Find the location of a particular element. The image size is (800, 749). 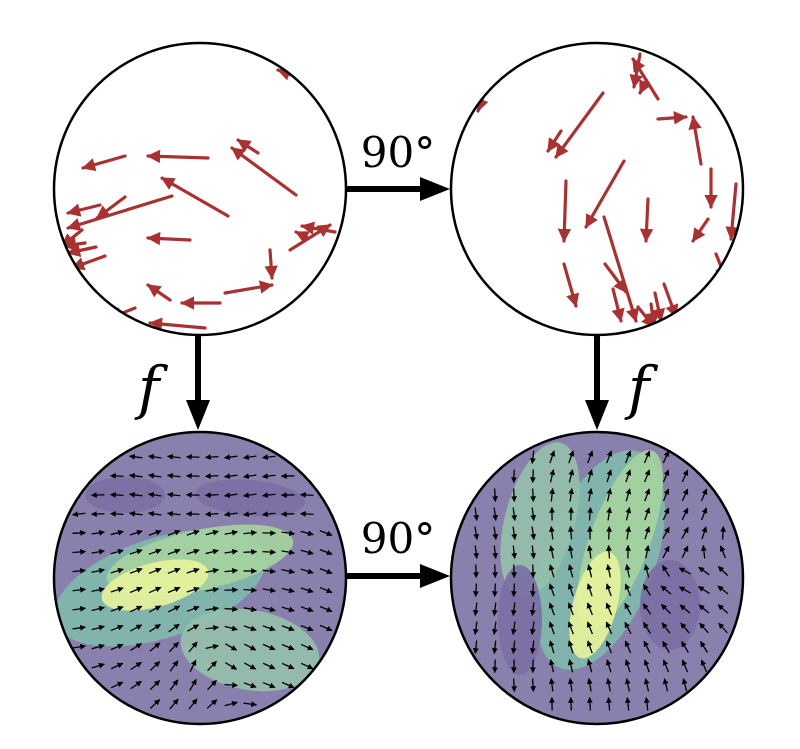

output-rotated-panel-border is located at coordinates (597, 578).